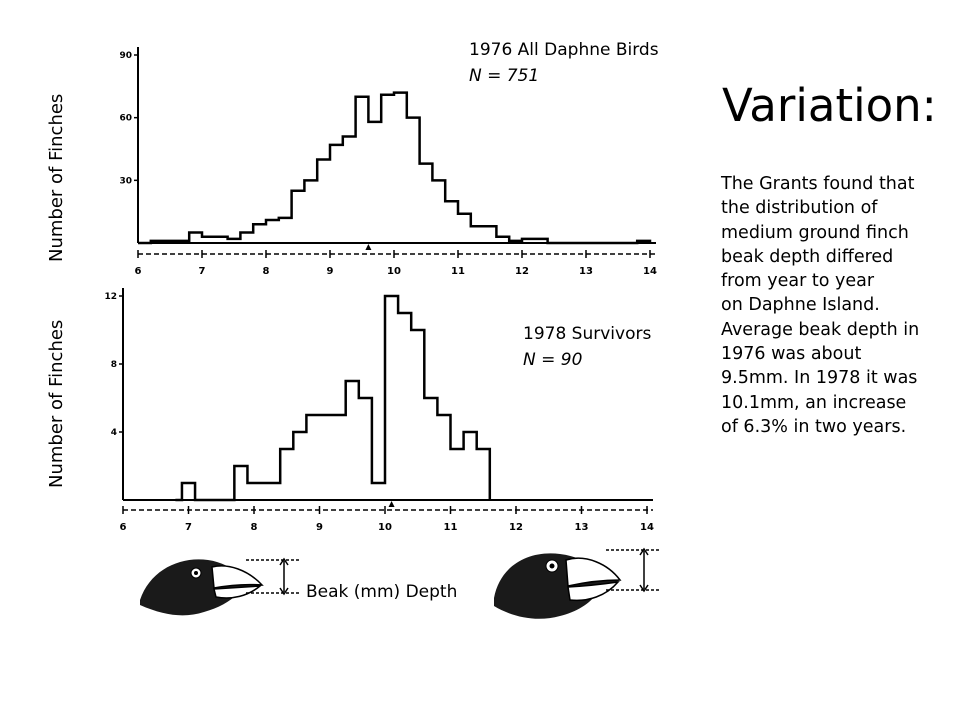  I want to click on paragraph-line: from year to year, so click(798, 281).